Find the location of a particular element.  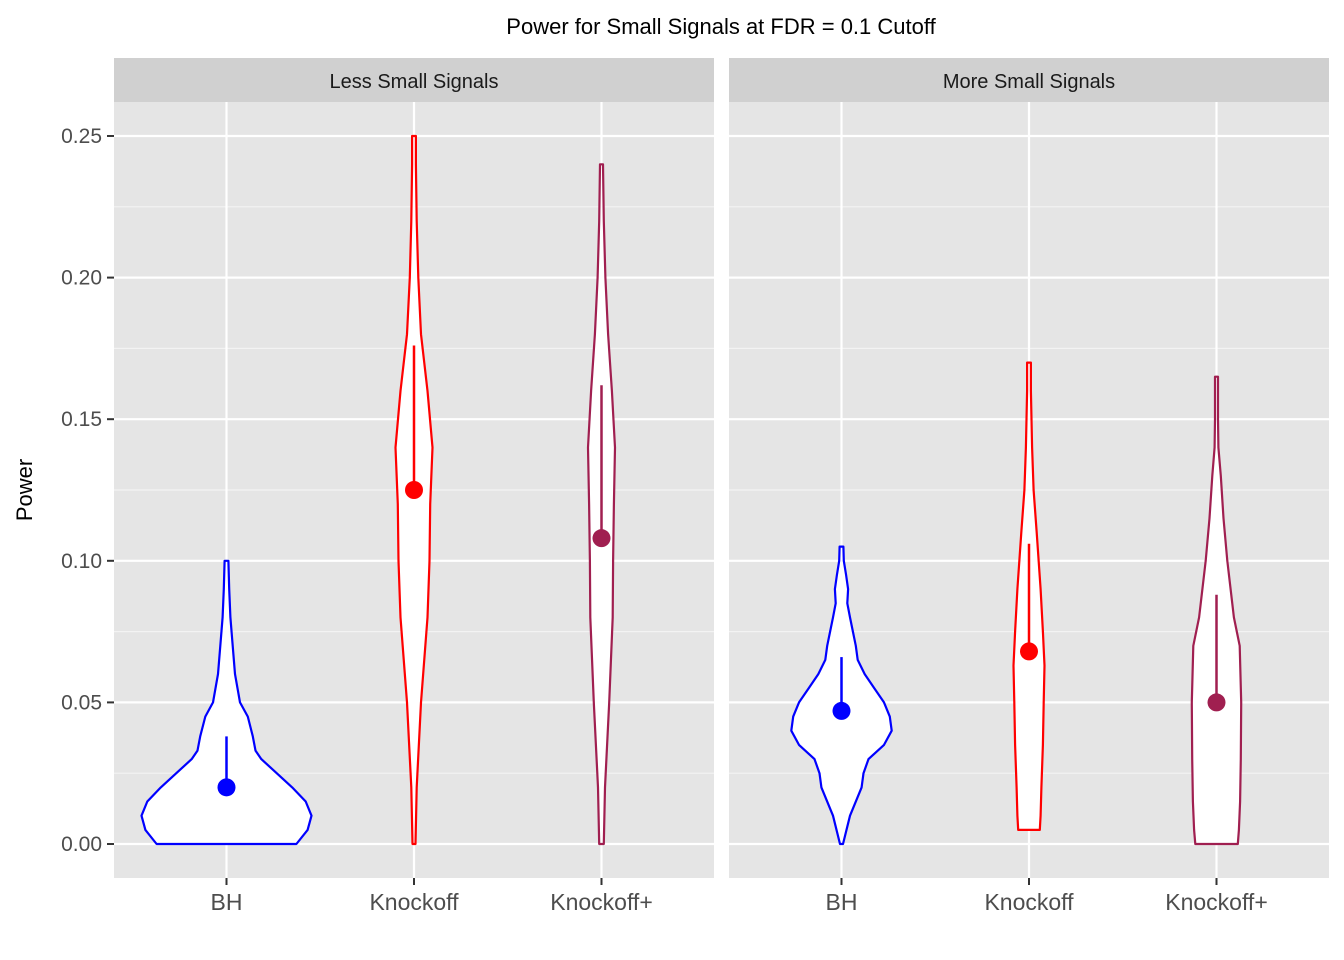

y-tick-label: 0.15 is located at coordinates (81, 419).